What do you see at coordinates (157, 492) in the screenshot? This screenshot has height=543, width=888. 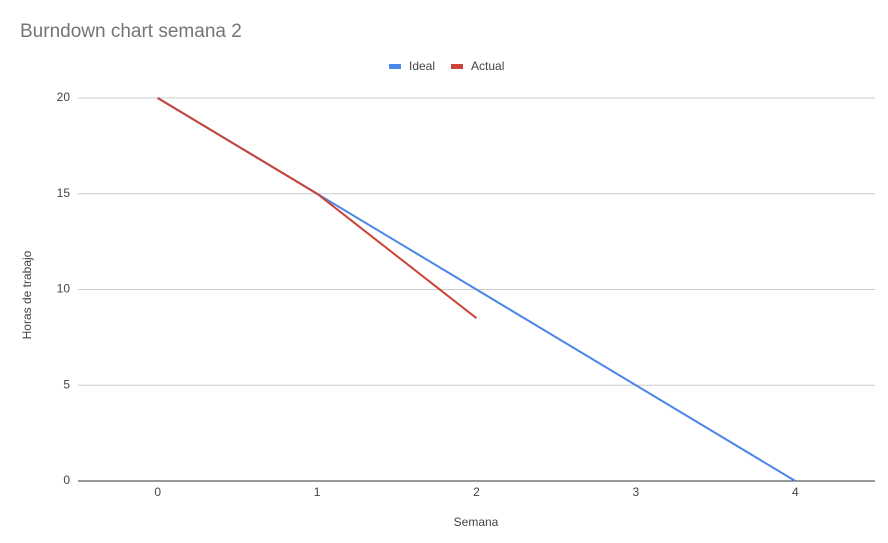 I see `x-tick-label: 0` at bounding box center [157, 492].